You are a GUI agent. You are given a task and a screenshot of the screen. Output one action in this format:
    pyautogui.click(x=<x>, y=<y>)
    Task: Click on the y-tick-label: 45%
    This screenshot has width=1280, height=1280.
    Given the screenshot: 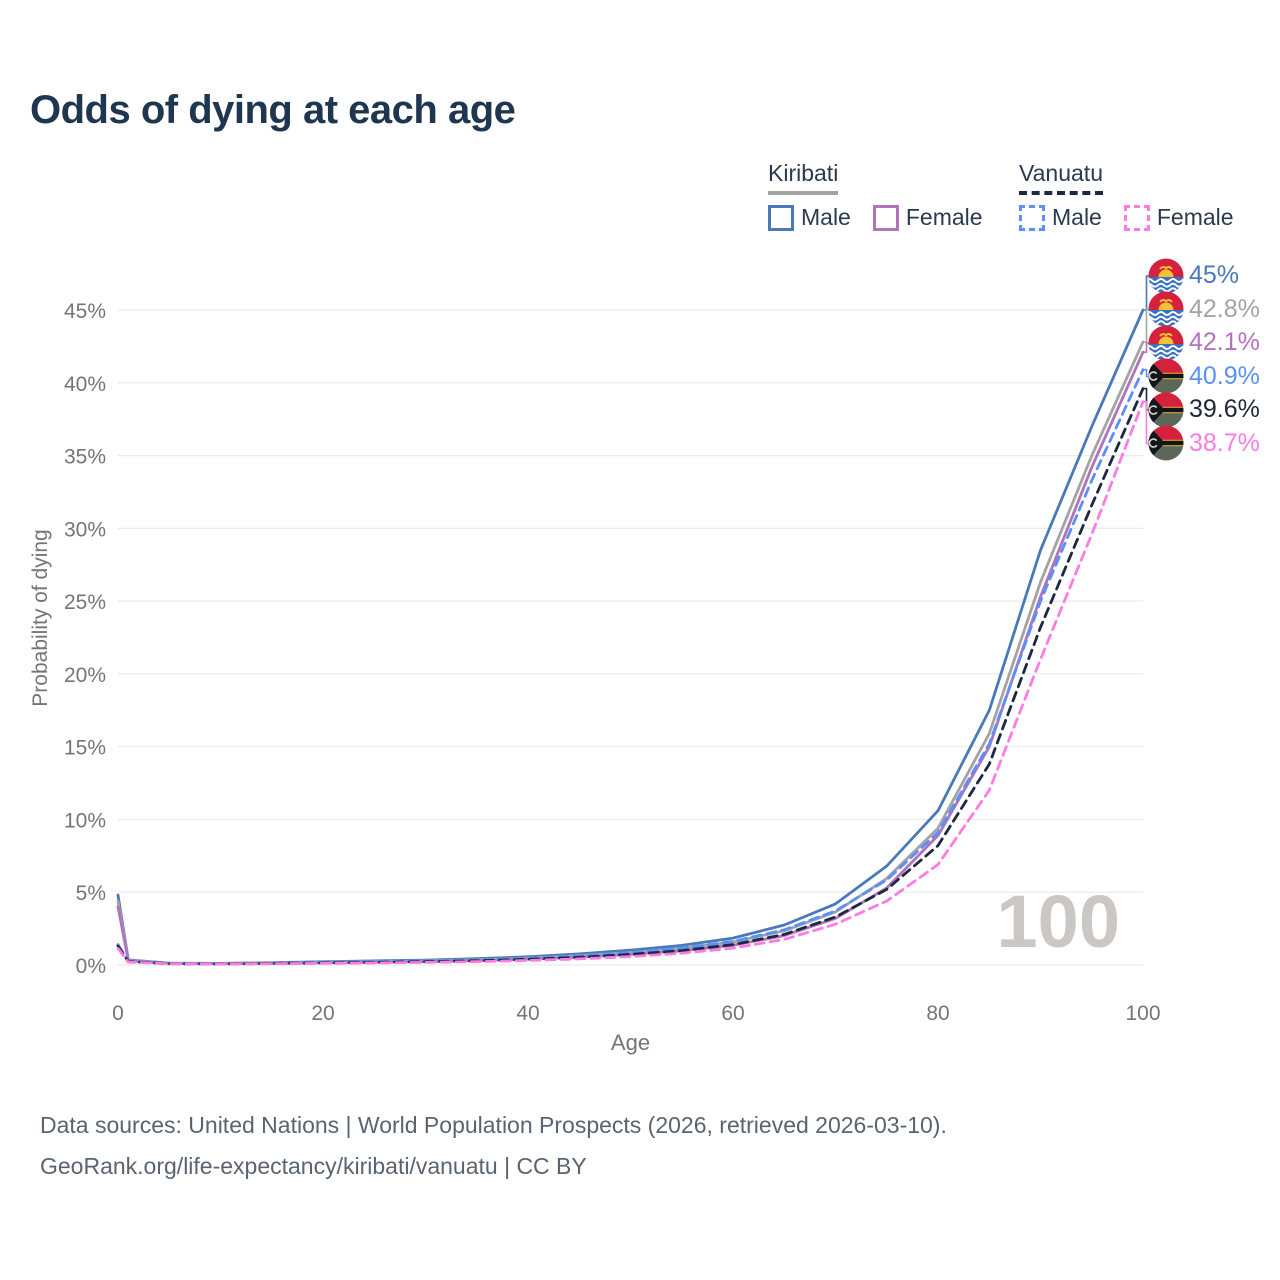 What is the action you would take?
    pyautogui.click(x=85, y=311)
    